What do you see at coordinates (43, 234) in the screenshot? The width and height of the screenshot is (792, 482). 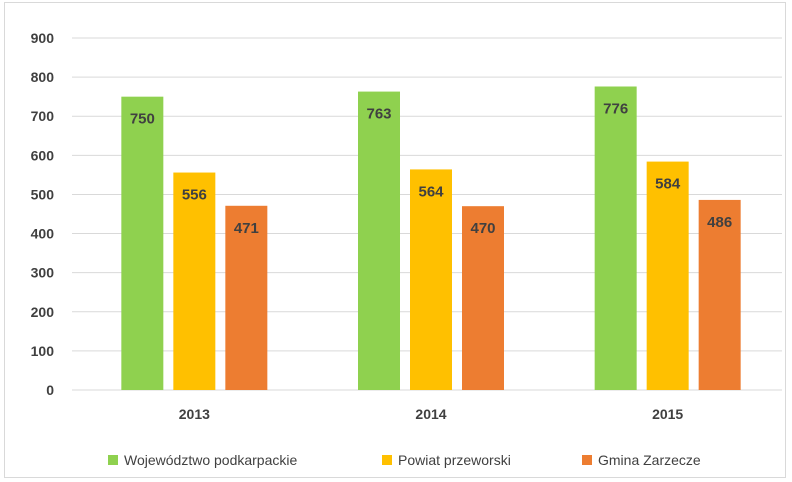 I see `y-tick-label: 400` at bounding box center [43, 234].